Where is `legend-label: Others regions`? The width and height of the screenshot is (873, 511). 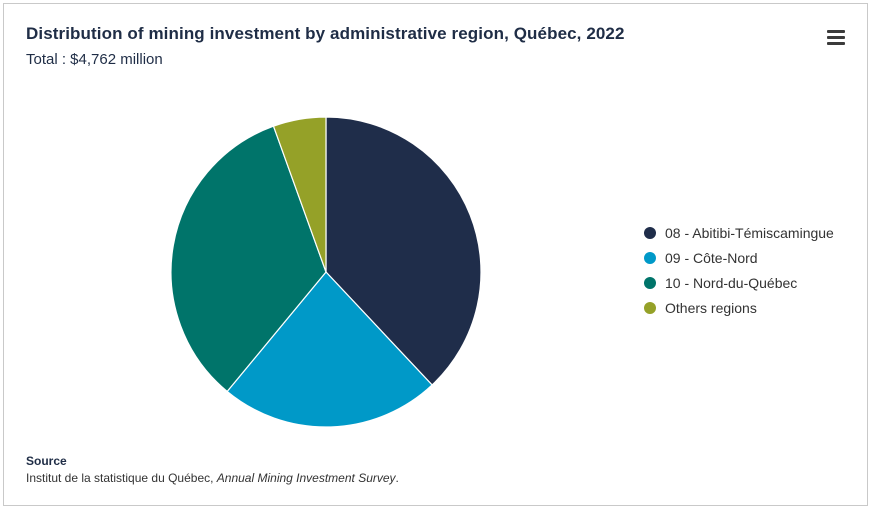 legend-label: Others regions is located at coordinates (711, 307).